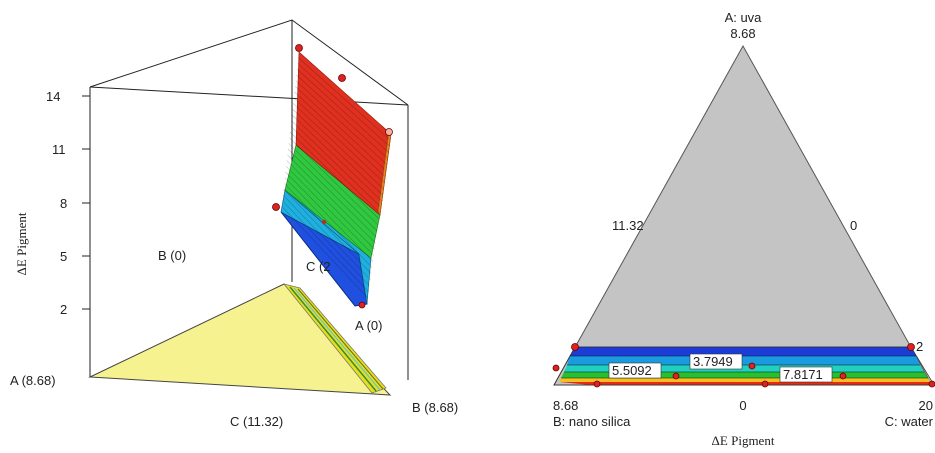 Image resolution: width=935 pixels, height=453 pixels. Describe the element at coordinates (240, 339) in the screenshot. I see `base-triangle` at that location.